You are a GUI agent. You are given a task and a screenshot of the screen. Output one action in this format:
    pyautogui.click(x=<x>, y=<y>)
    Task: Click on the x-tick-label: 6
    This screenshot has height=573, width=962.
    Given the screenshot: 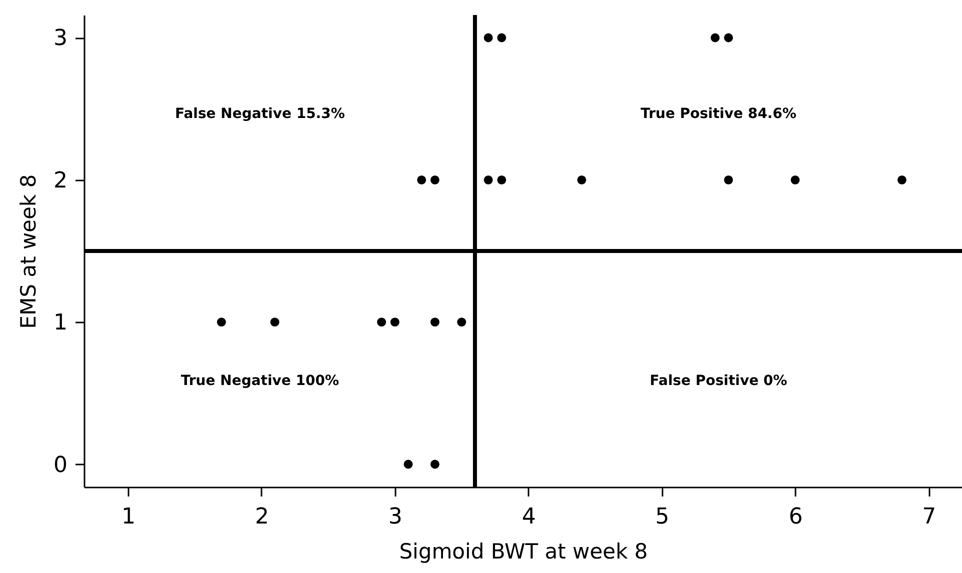 What is the action you would take?
    pyautogui.click(x=795, y=517)
    